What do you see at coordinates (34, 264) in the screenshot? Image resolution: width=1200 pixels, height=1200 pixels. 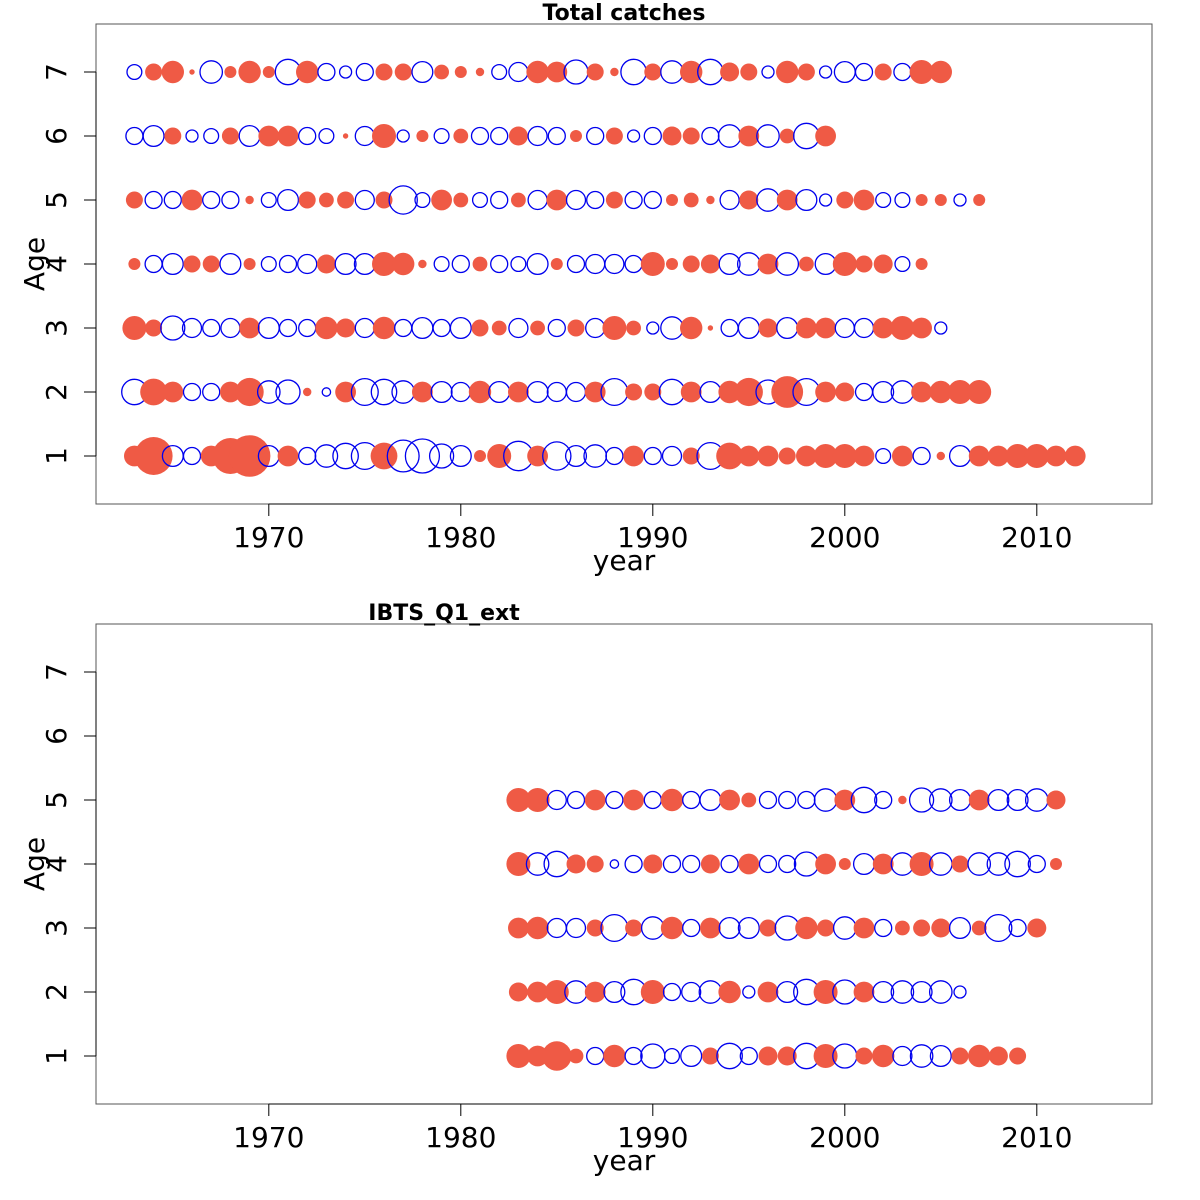 I see `y-axis-title: Age` at bounding box center [34, 264].